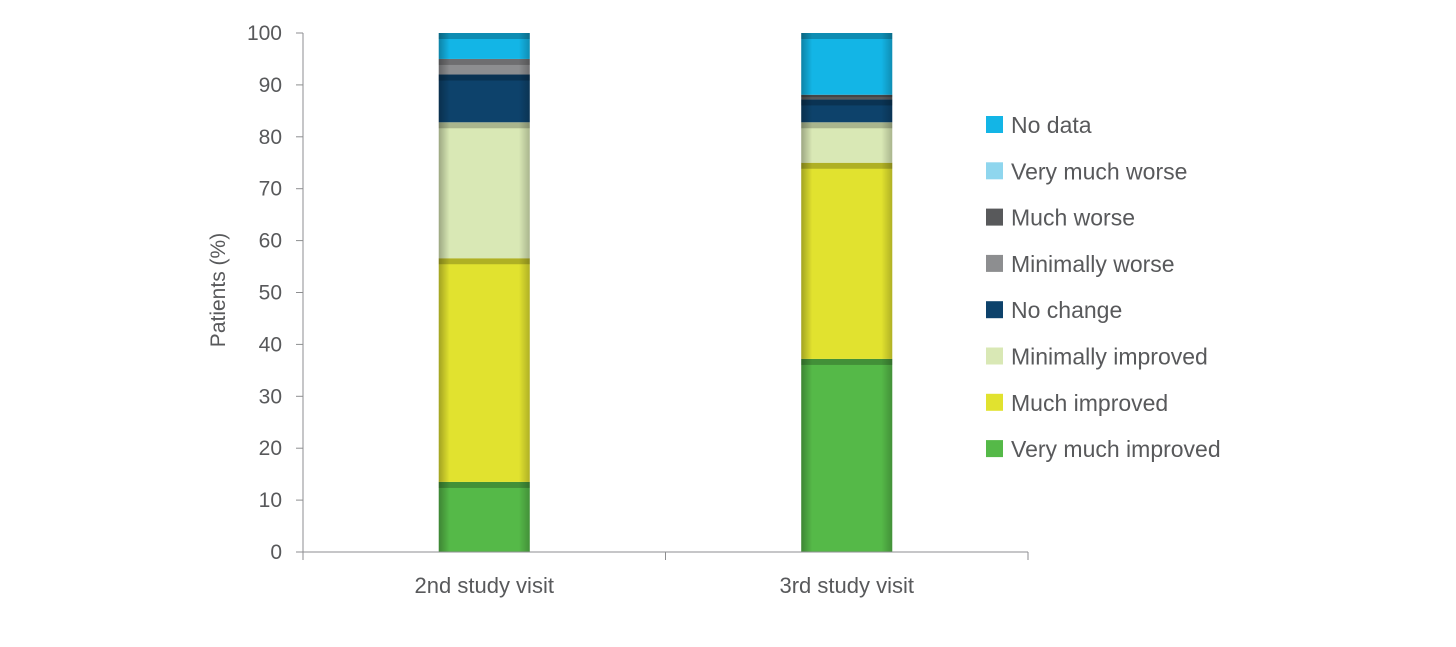 This screenshot has width=1456, height=647. I want to click on y-tick-label: 60, so click(270, 241).